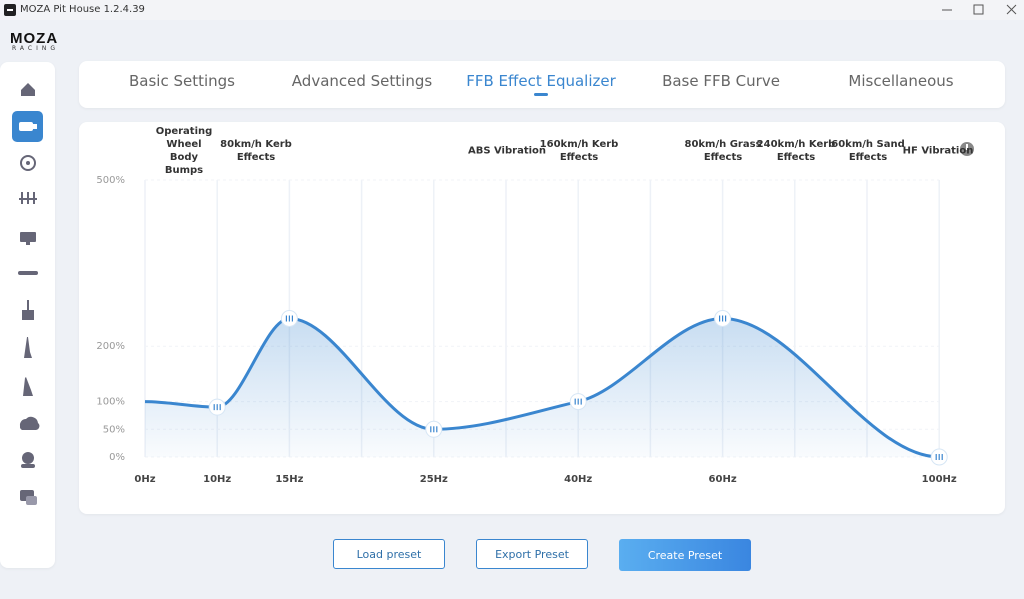 The width and height of the screenshot is (1024, 599). What do you see at coordinates (938, 151) in the screenshot?
I see `effect-label: HF Vibration` at bounding box center [938, 151].